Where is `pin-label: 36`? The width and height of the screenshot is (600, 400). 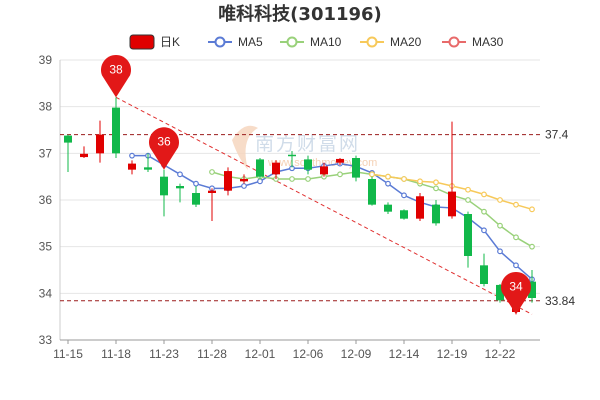 pin-label: 36 is located at coordinates (164, 142).